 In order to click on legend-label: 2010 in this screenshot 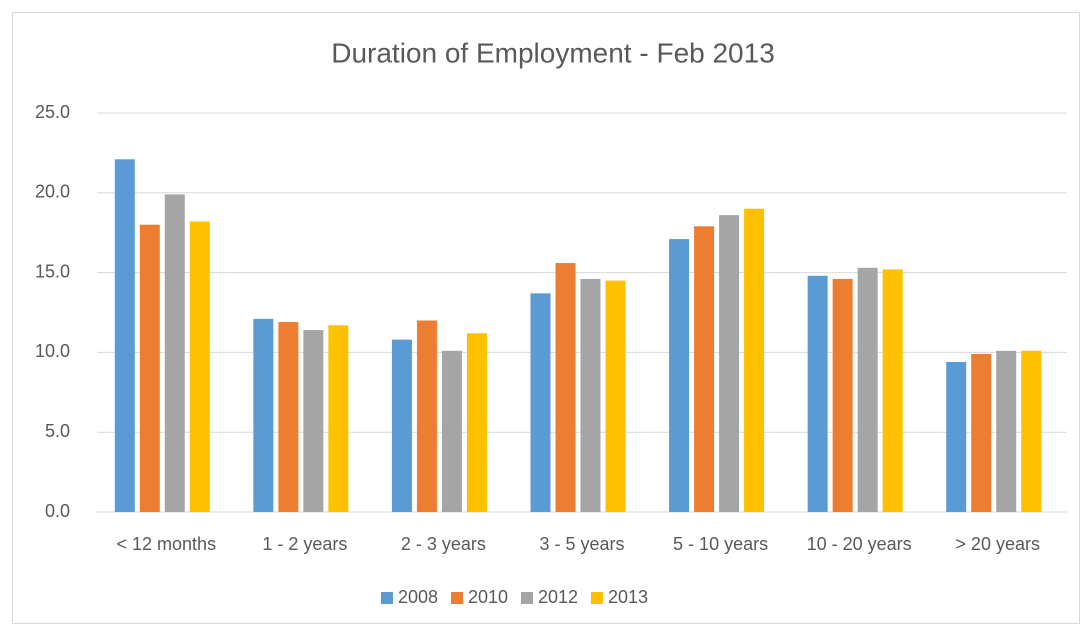, I will do `click(488, 597)`.